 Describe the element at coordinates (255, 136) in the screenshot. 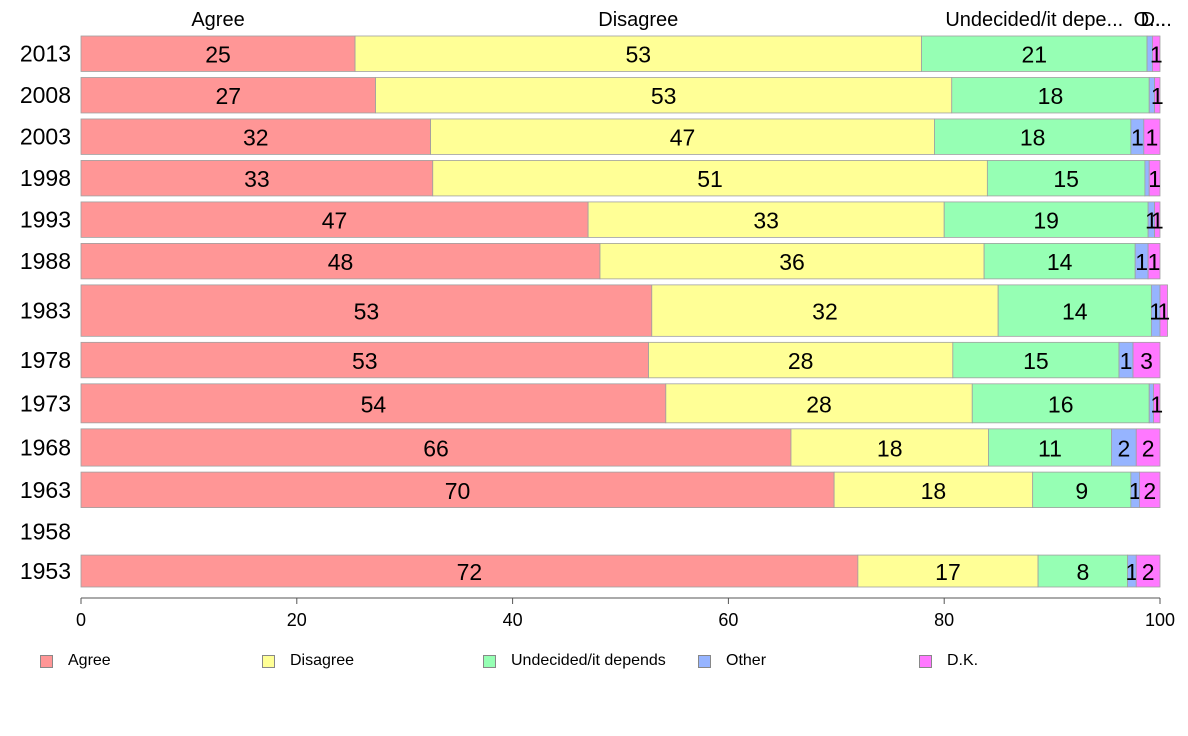

I see `bar-2003-agree` at that location.